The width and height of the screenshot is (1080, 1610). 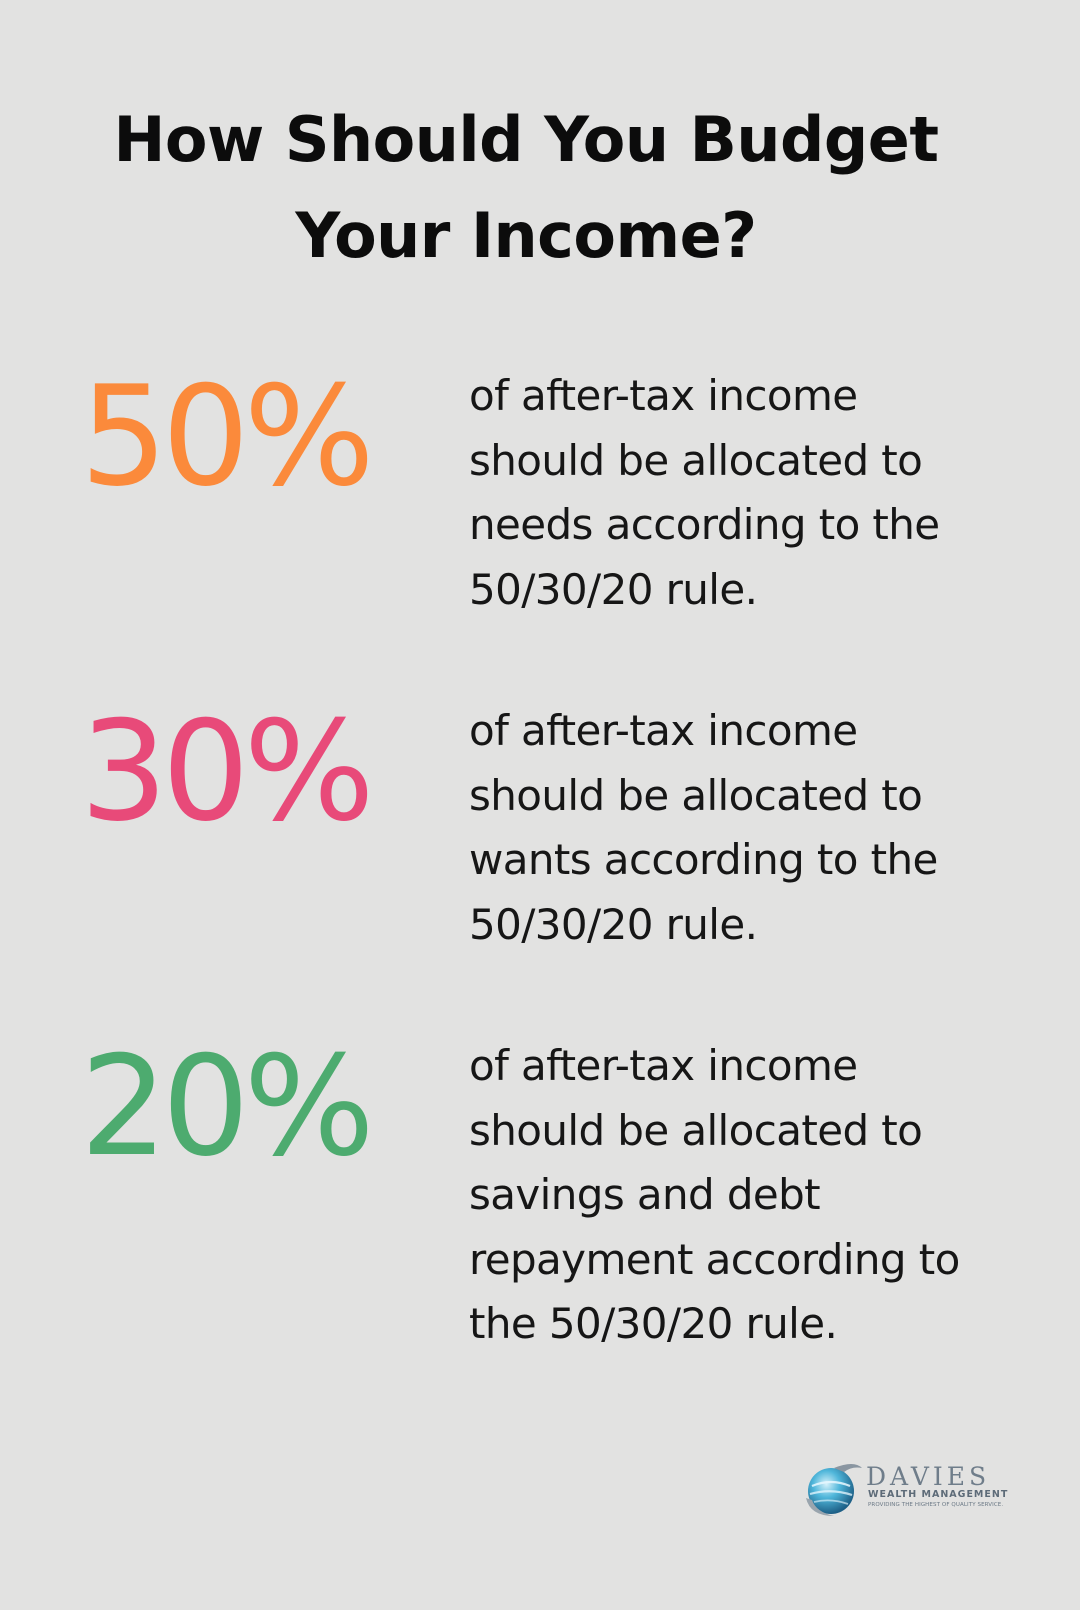 I want to click on stat-percentage: 50%, so click(x=227, y=436).